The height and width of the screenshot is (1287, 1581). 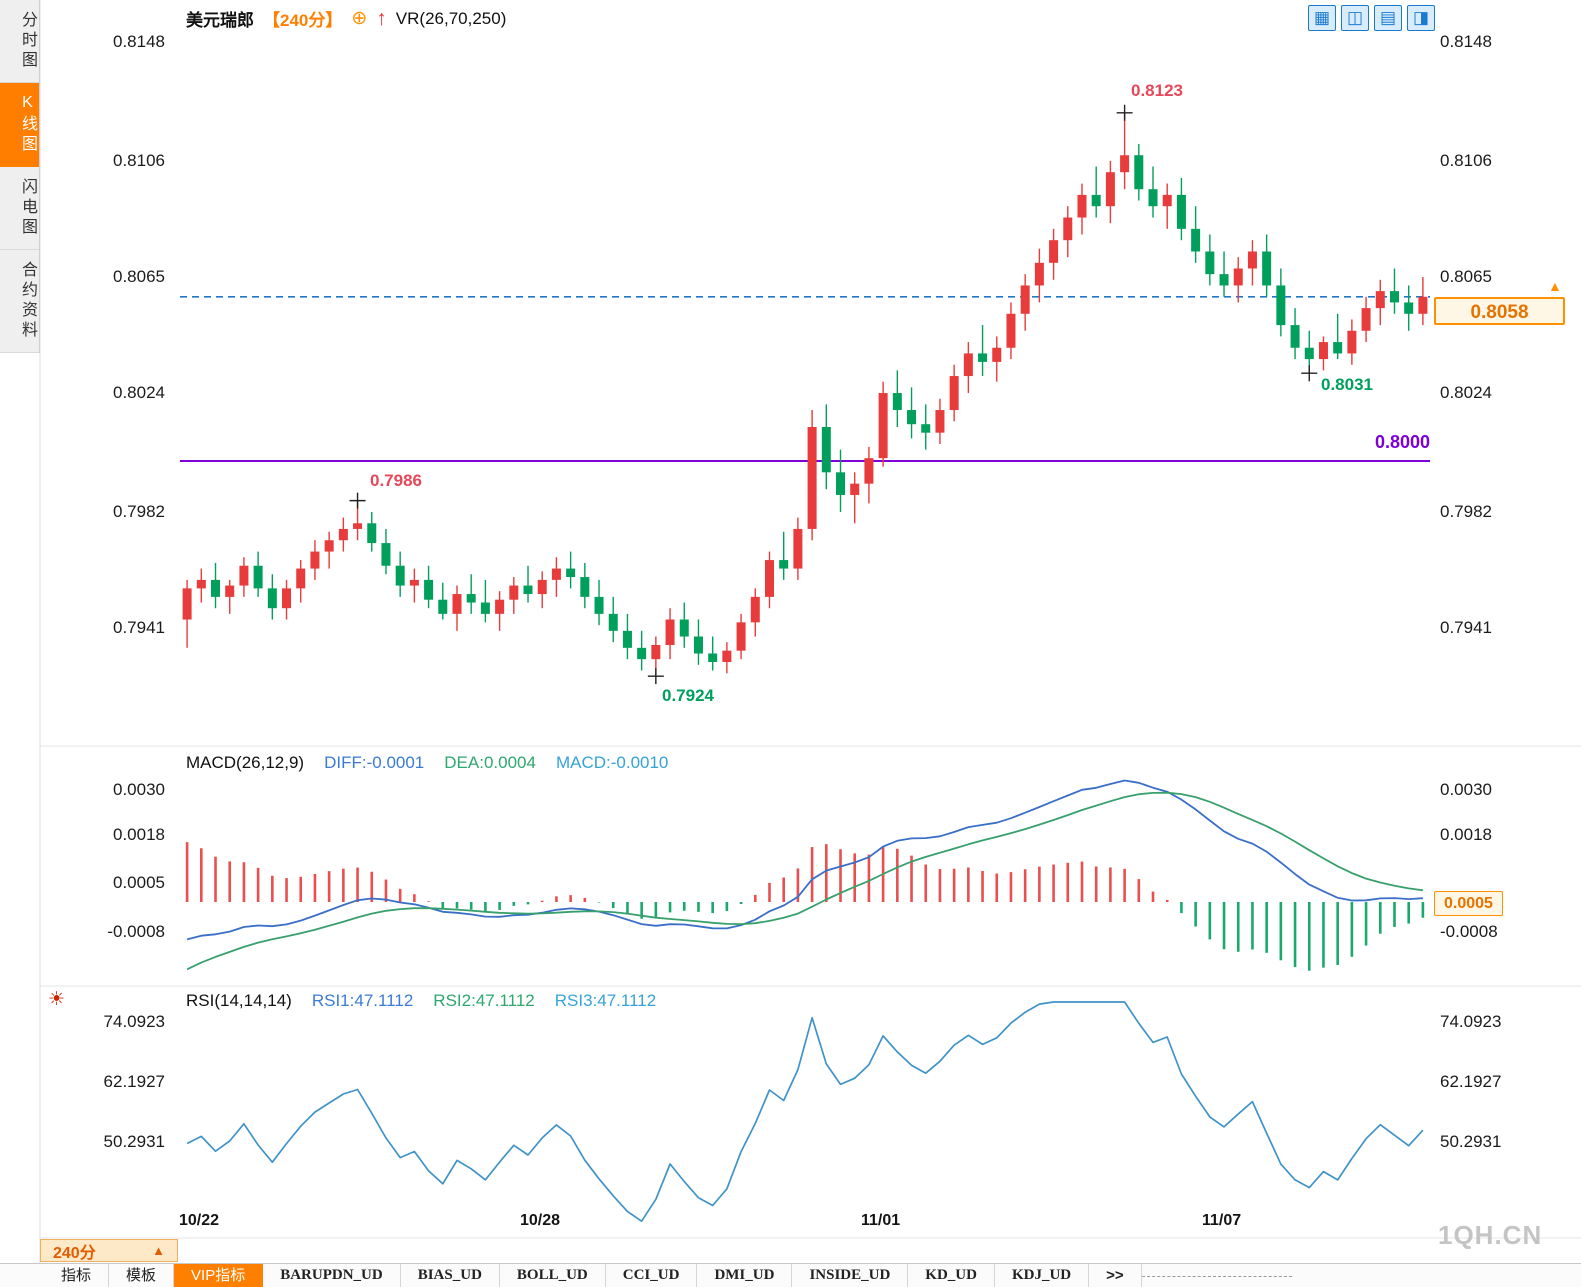 I want to click on round-level-label: 0.8000, so click(x=1402, y=442).